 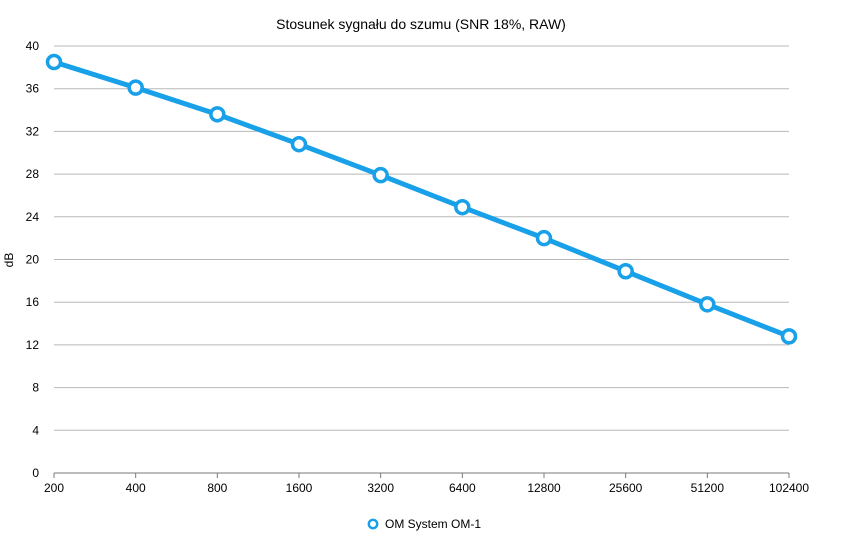 I want to click on y-tick-label: 8, so click(x=35, y=388).